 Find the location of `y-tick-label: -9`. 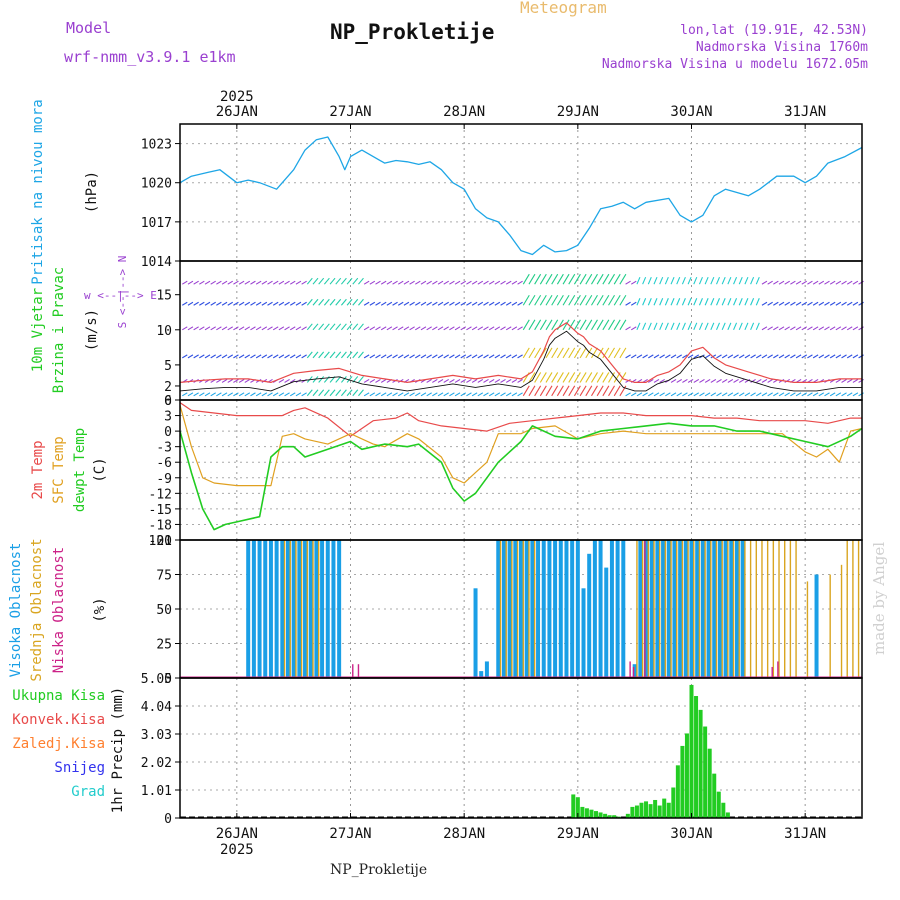

y-tick-label: -9 is located at coordinates (164, 479).